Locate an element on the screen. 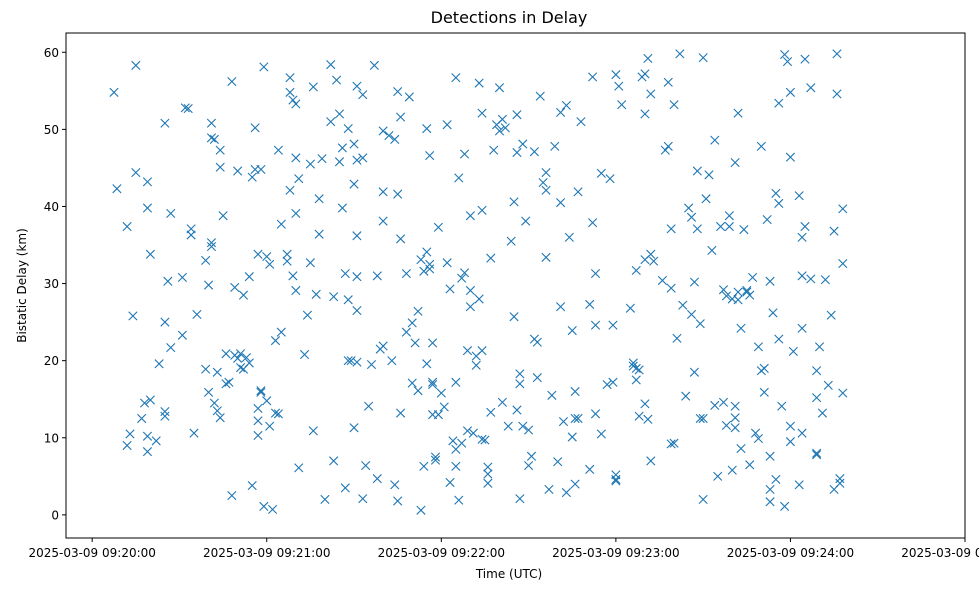 This screenshot has height=590, width=979. x-tick-label: 2025-03-09 09:21:00 is located at coordinates (266, 553).